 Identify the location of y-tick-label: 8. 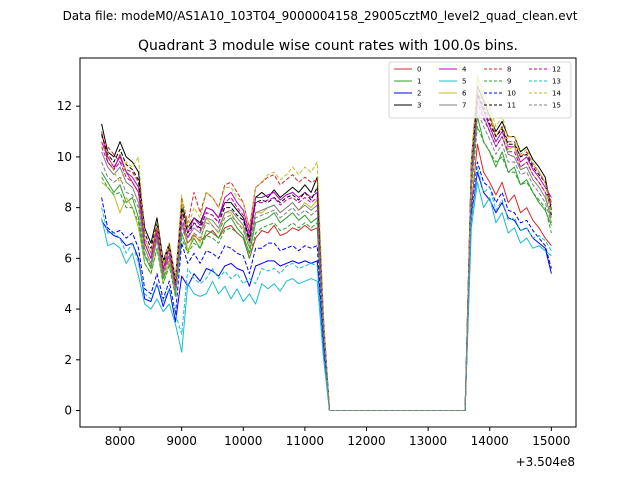
(68, 208).